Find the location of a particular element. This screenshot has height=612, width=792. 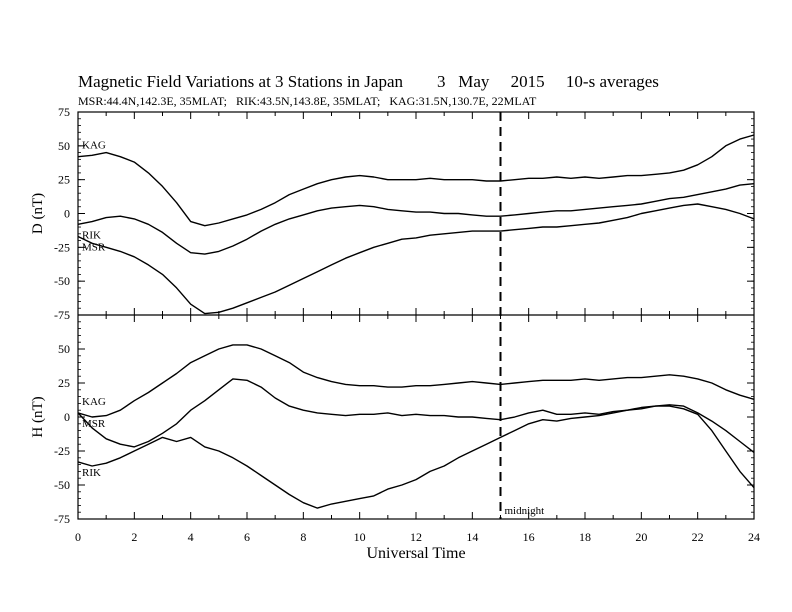

series-line-msr-bottom is located at coordinates (416, 415).